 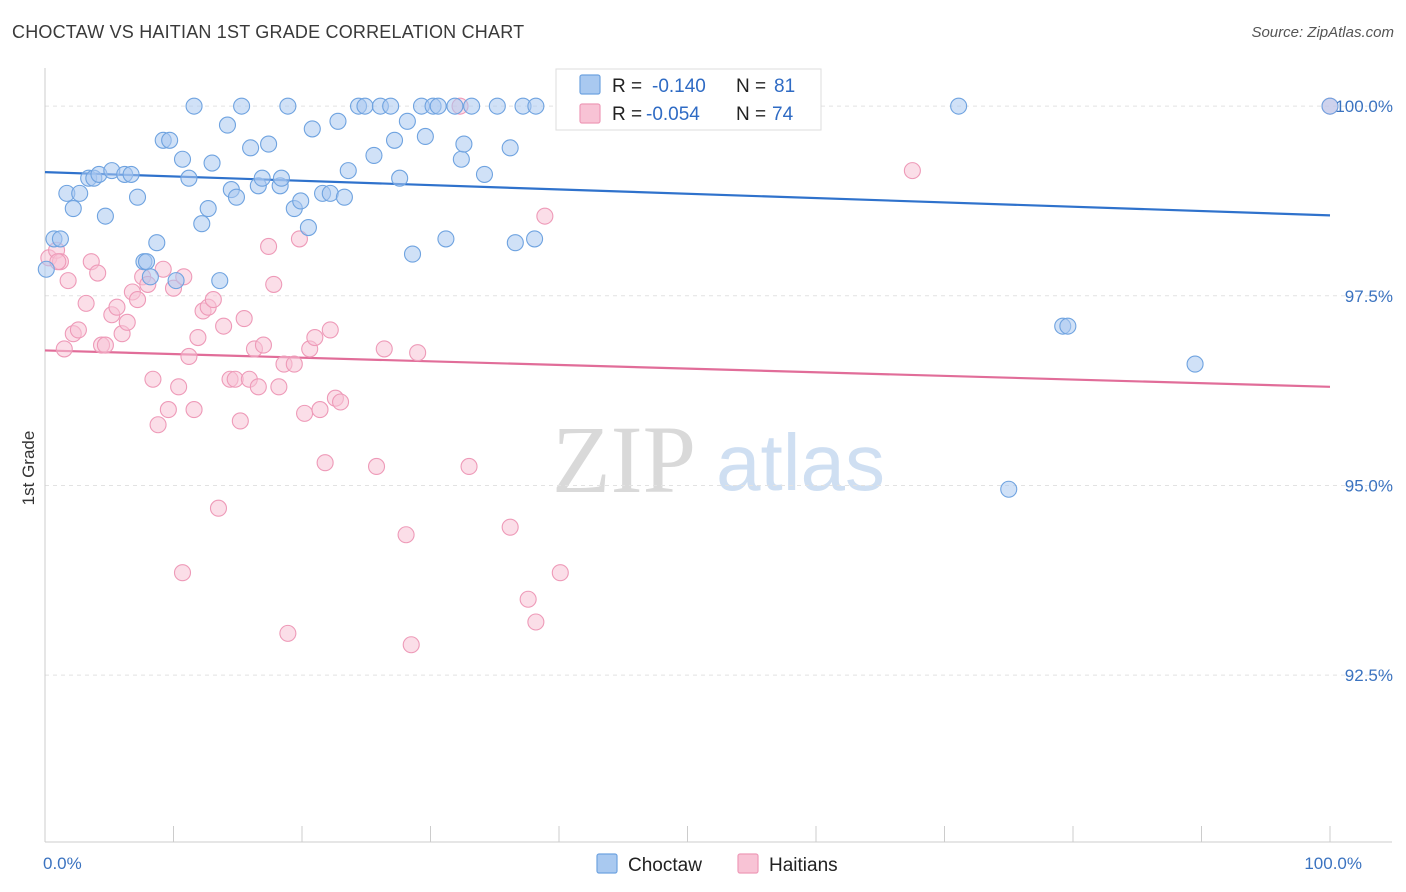 I want to click on stats-swatch-haitians, so click(x=590, y=113).